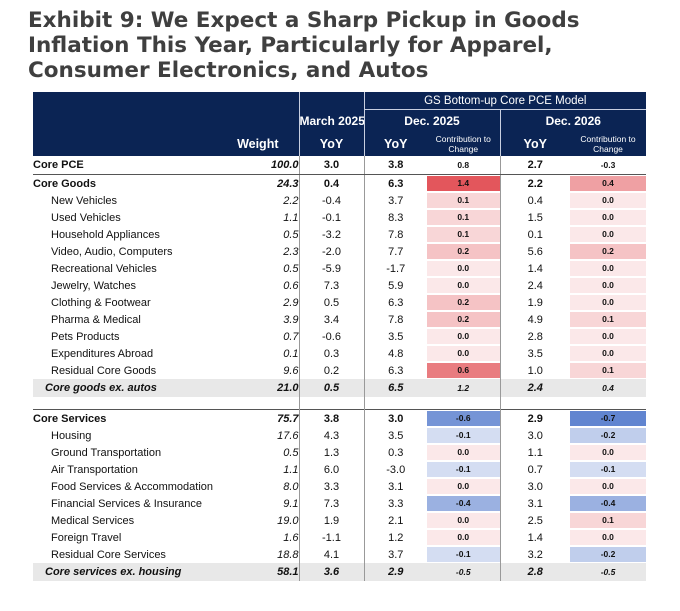 The image size is (680, 611). Describe the element at coordinates (331, 520) in the screenshot. I see `yoy-mar25-value: 1.9` at that location.